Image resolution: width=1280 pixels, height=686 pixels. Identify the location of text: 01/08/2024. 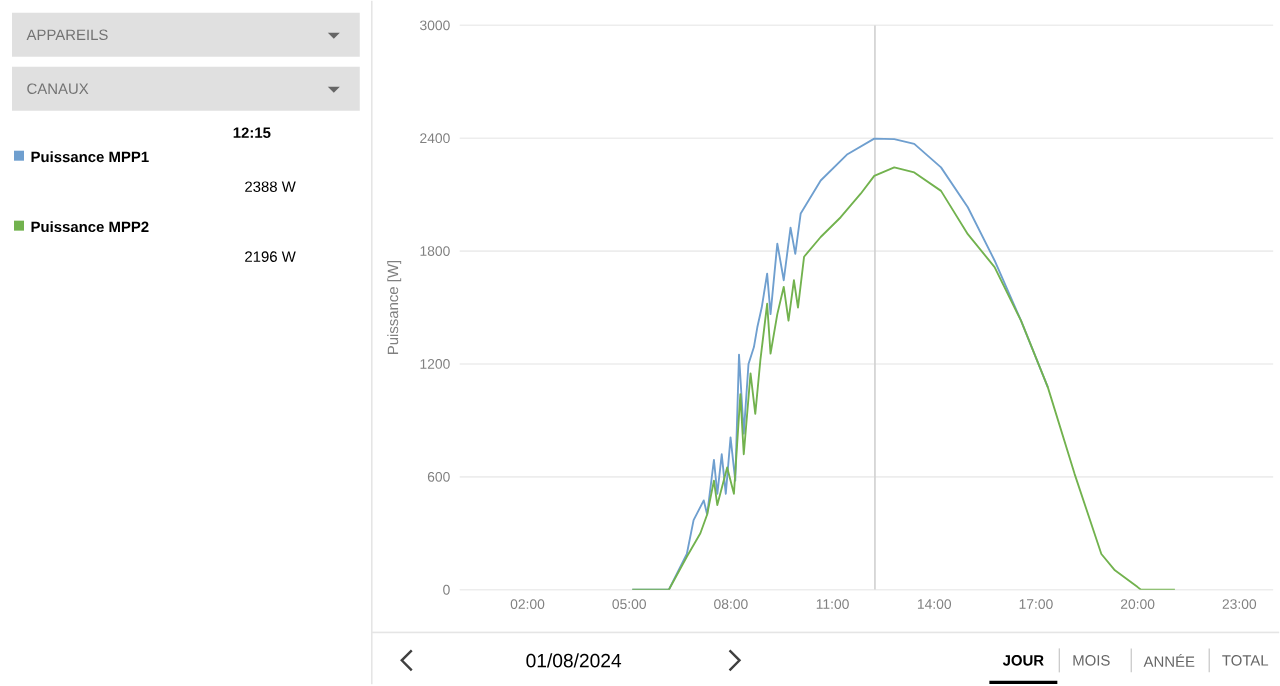
(574, 660).